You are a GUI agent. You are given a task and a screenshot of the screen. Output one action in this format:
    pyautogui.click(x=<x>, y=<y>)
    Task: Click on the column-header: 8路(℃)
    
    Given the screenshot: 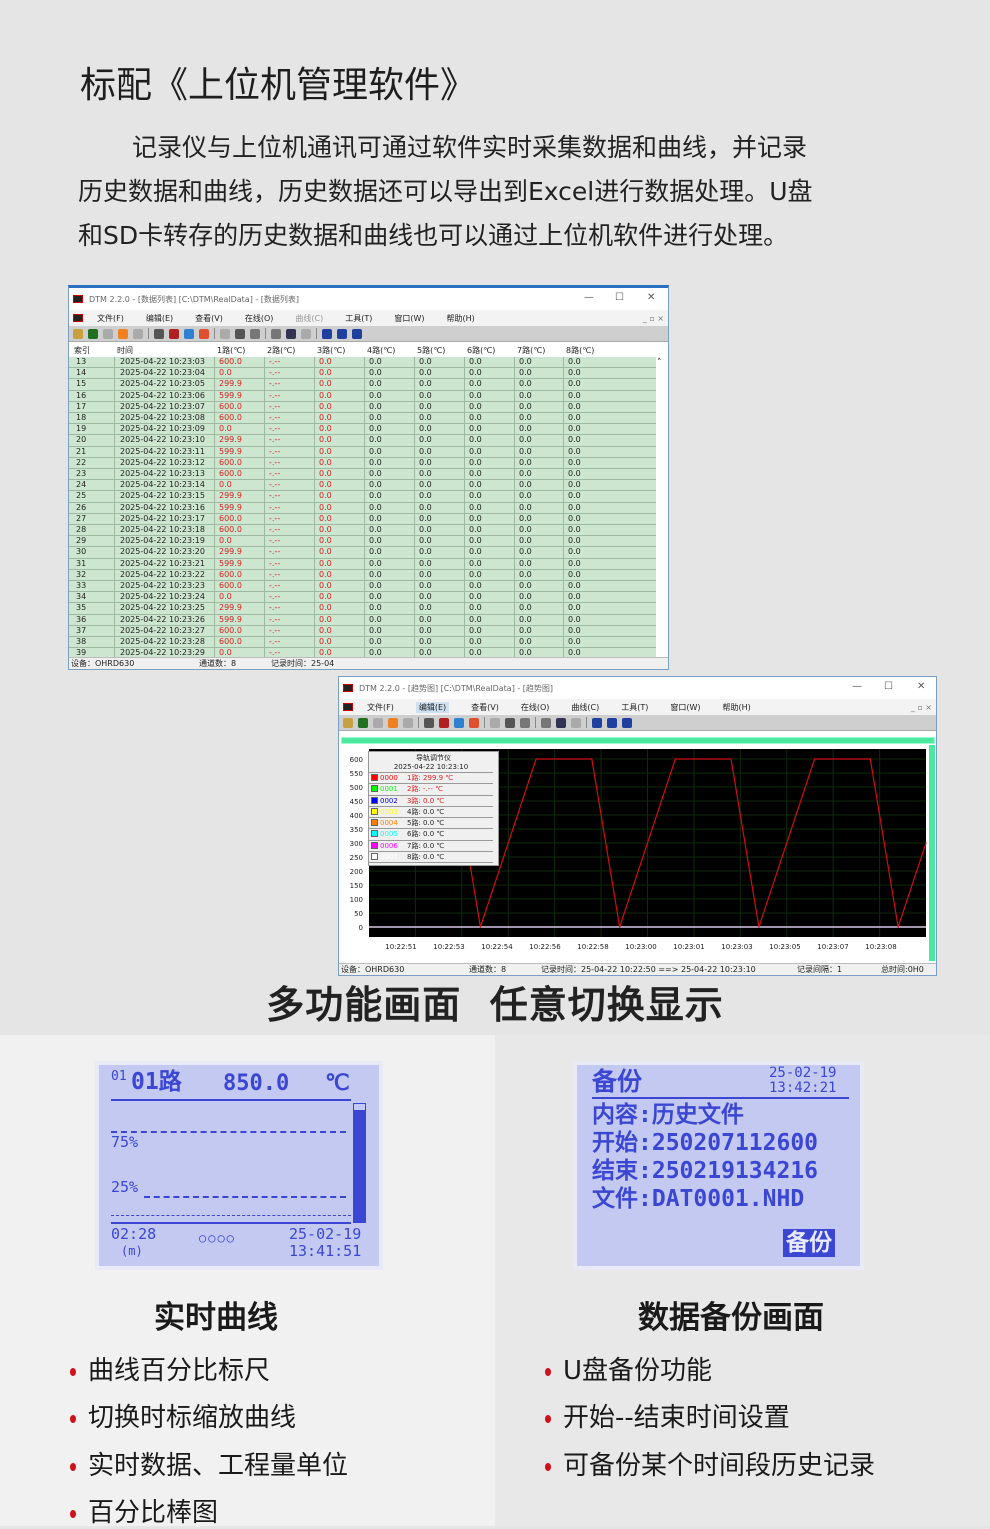 What is the action you would take?
    pyautogui.click(x=580, y=350)
    